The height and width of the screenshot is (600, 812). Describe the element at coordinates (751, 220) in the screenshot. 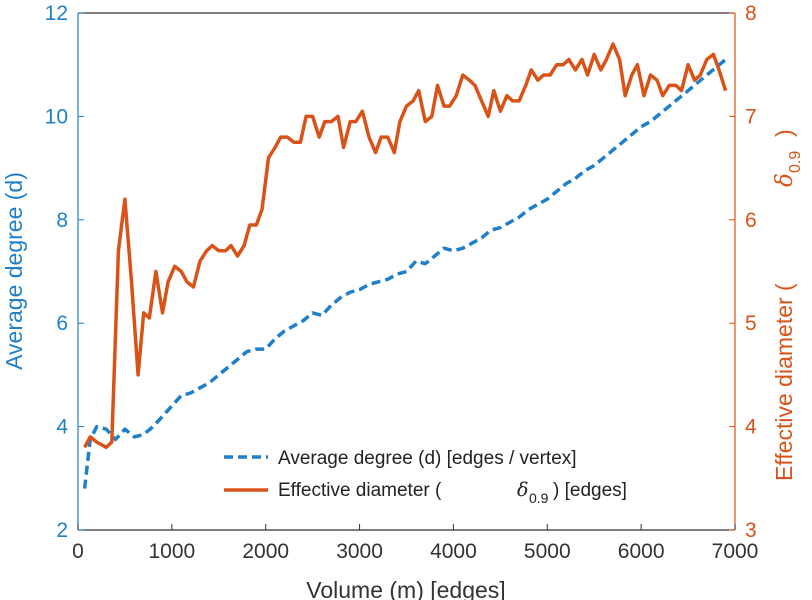

I see `right-y-tick-label: 6` at that location.